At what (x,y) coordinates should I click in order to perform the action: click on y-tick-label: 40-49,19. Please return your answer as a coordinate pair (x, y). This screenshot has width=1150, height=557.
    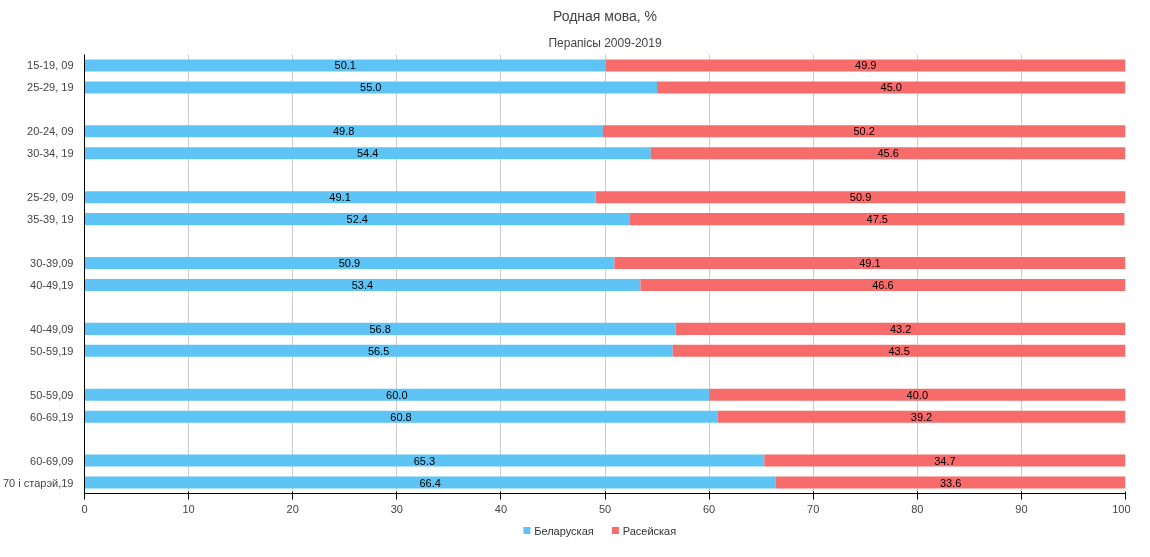
    Looking at the image, I should click on (52, 284).